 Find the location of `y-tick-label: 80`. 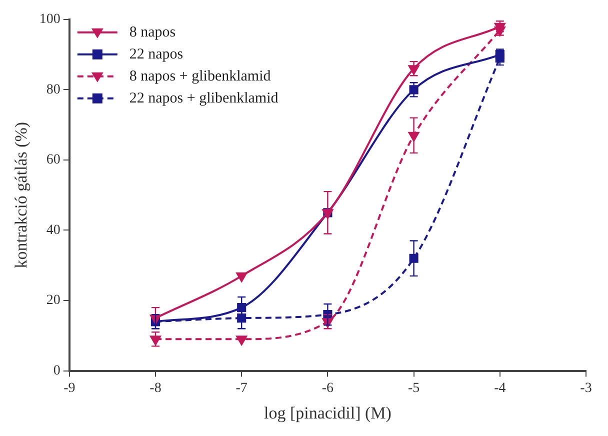

y-tick-label: 80 is located at coordinates (53, 90).